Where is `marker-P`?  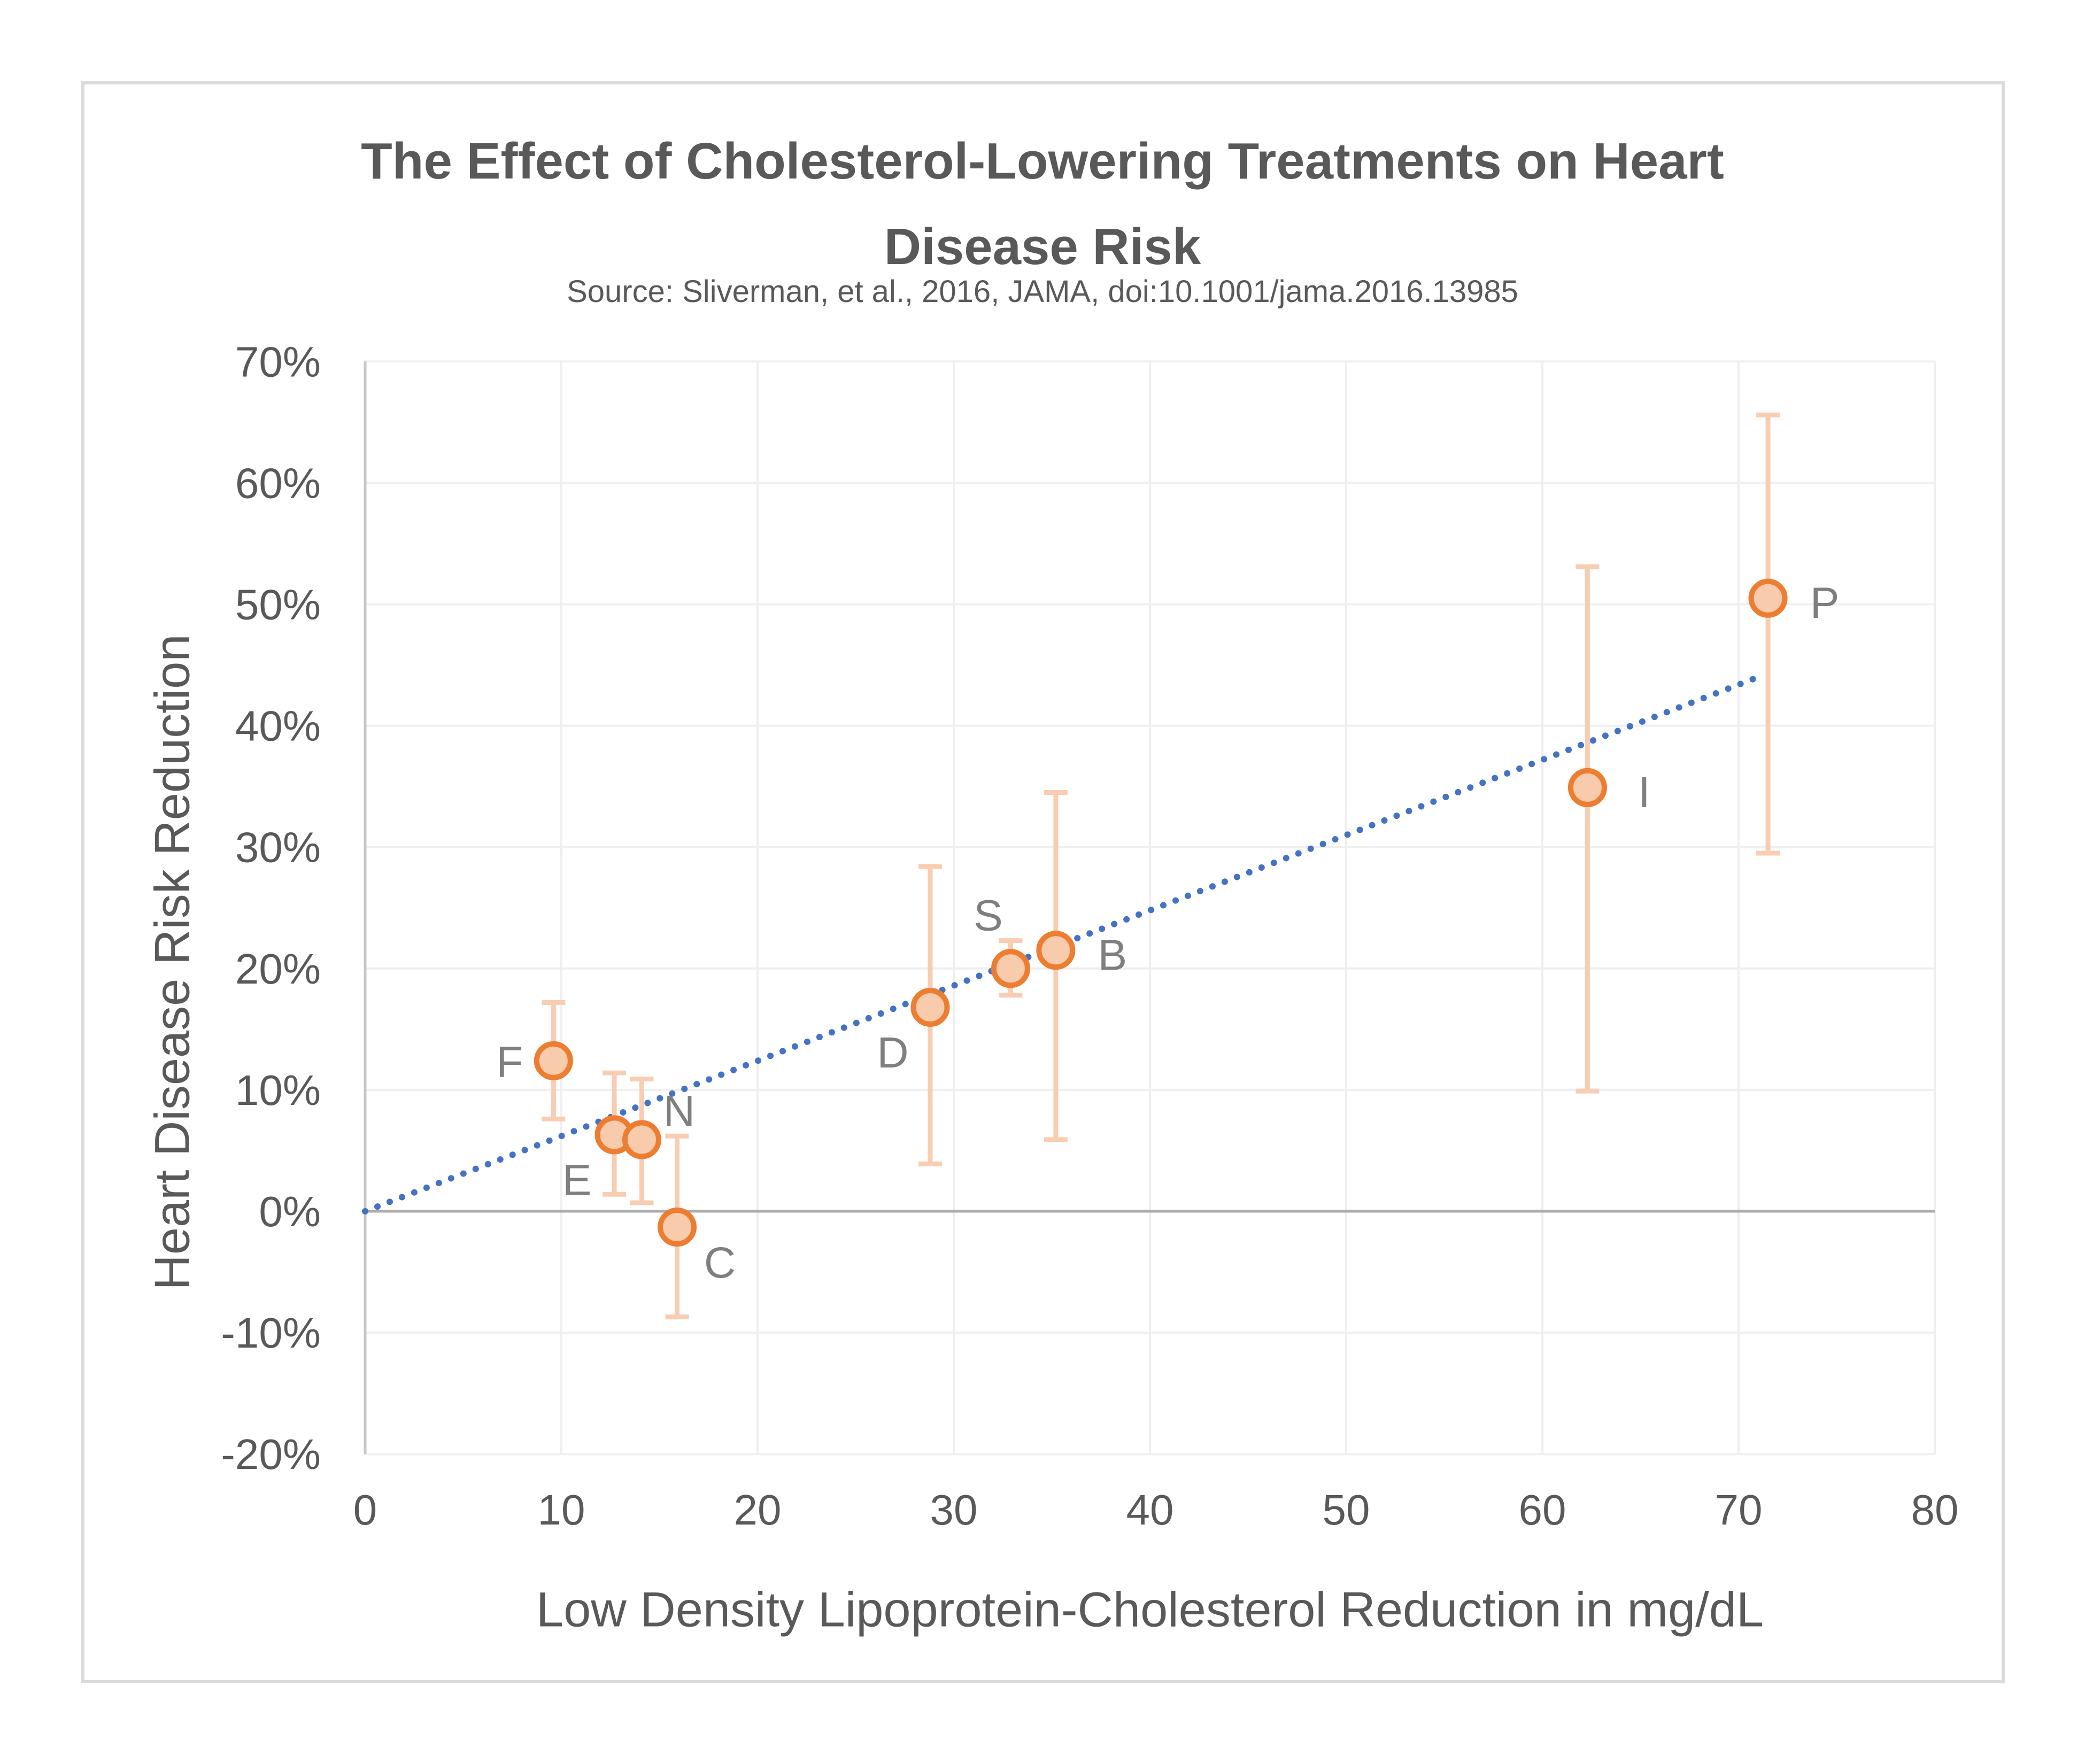
marker-P is located at coordinates (1768, 598).